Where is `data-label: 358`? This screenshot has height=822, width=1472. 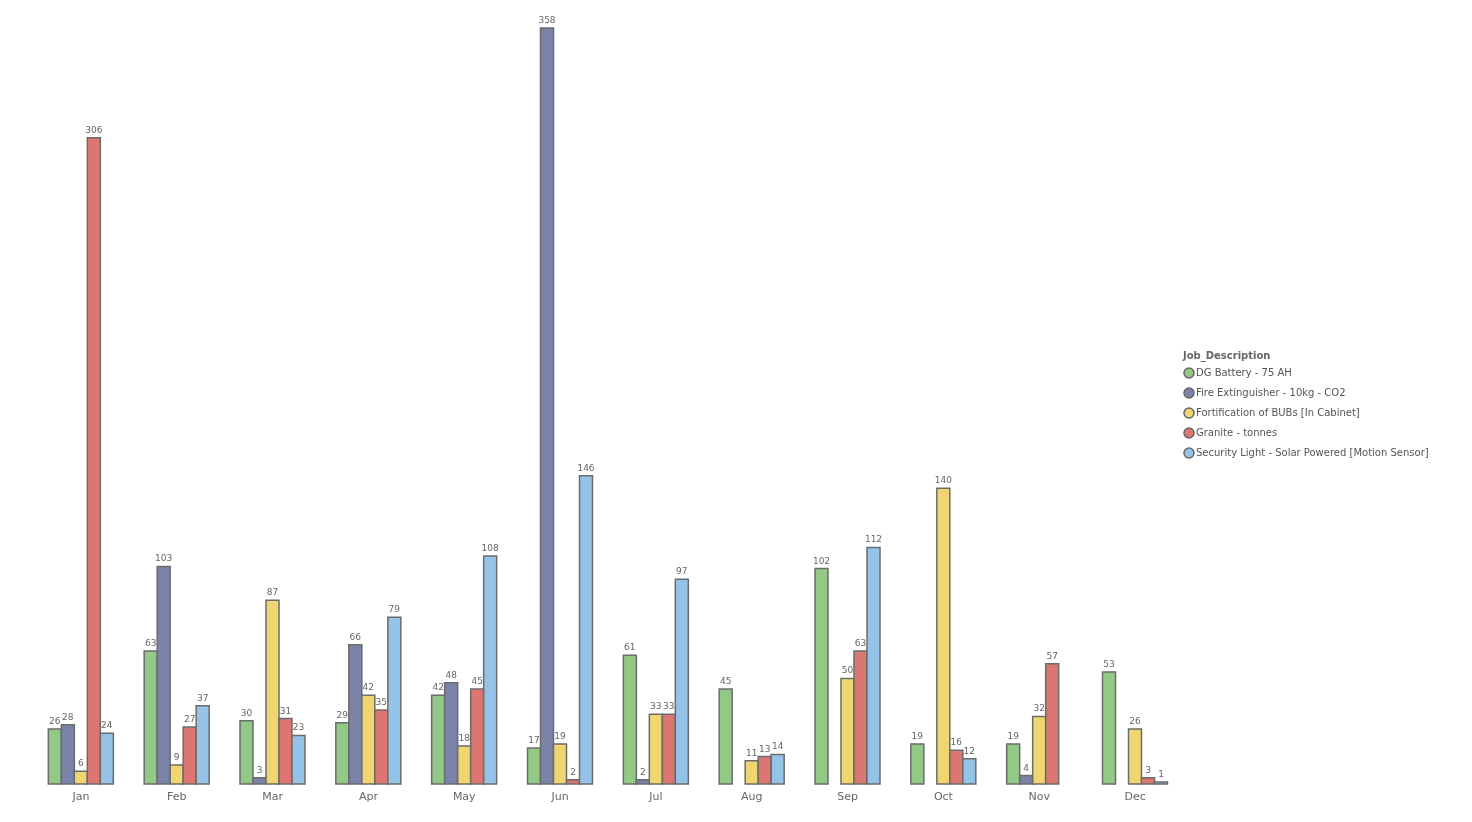
data-label: 358 is located at coordinates (547, 20).